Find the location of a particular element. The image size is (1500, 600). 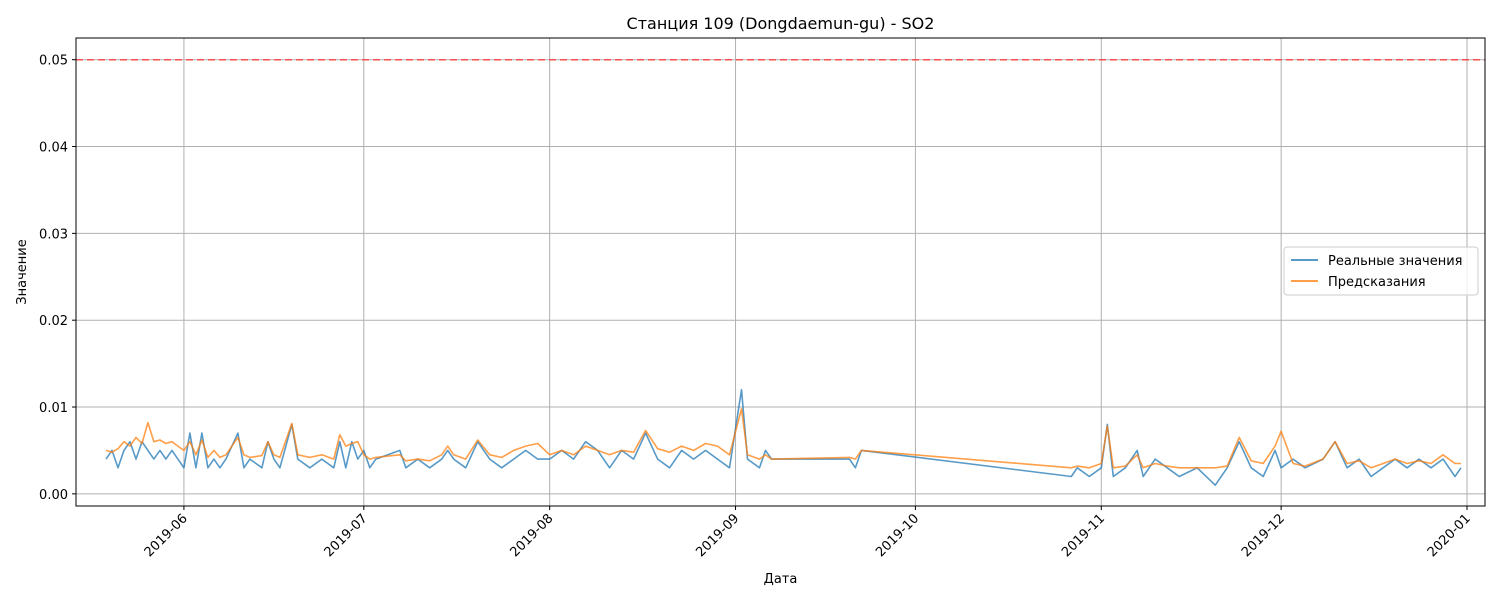

series-group is located at coordinates (783, 437).